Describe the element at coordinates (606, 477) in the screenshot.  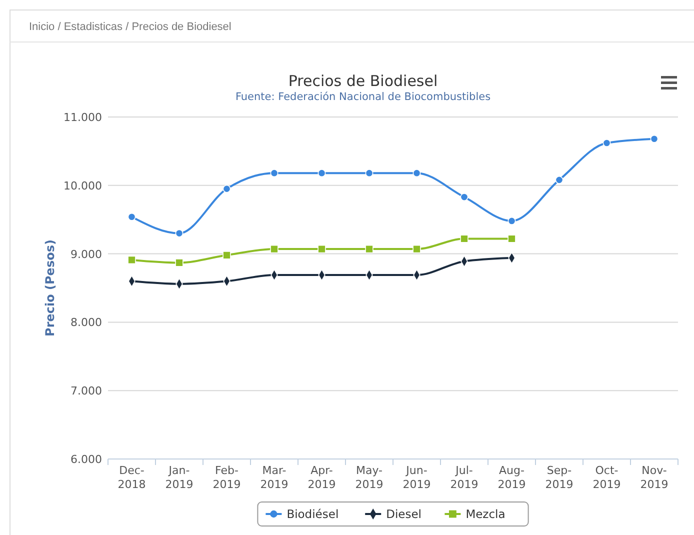
I see `x-tick-label: Oct-2019` at that location.